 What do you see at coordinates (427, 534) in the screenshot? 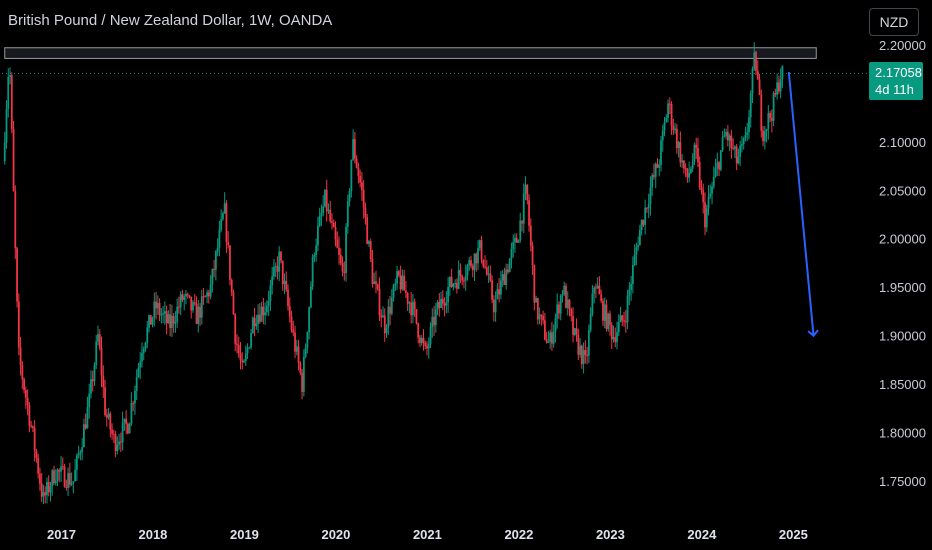
I see `time-axis: 2017 2018 2019 2020 2021 2022 2023 2024 2025` at bounding box center [427, 534].